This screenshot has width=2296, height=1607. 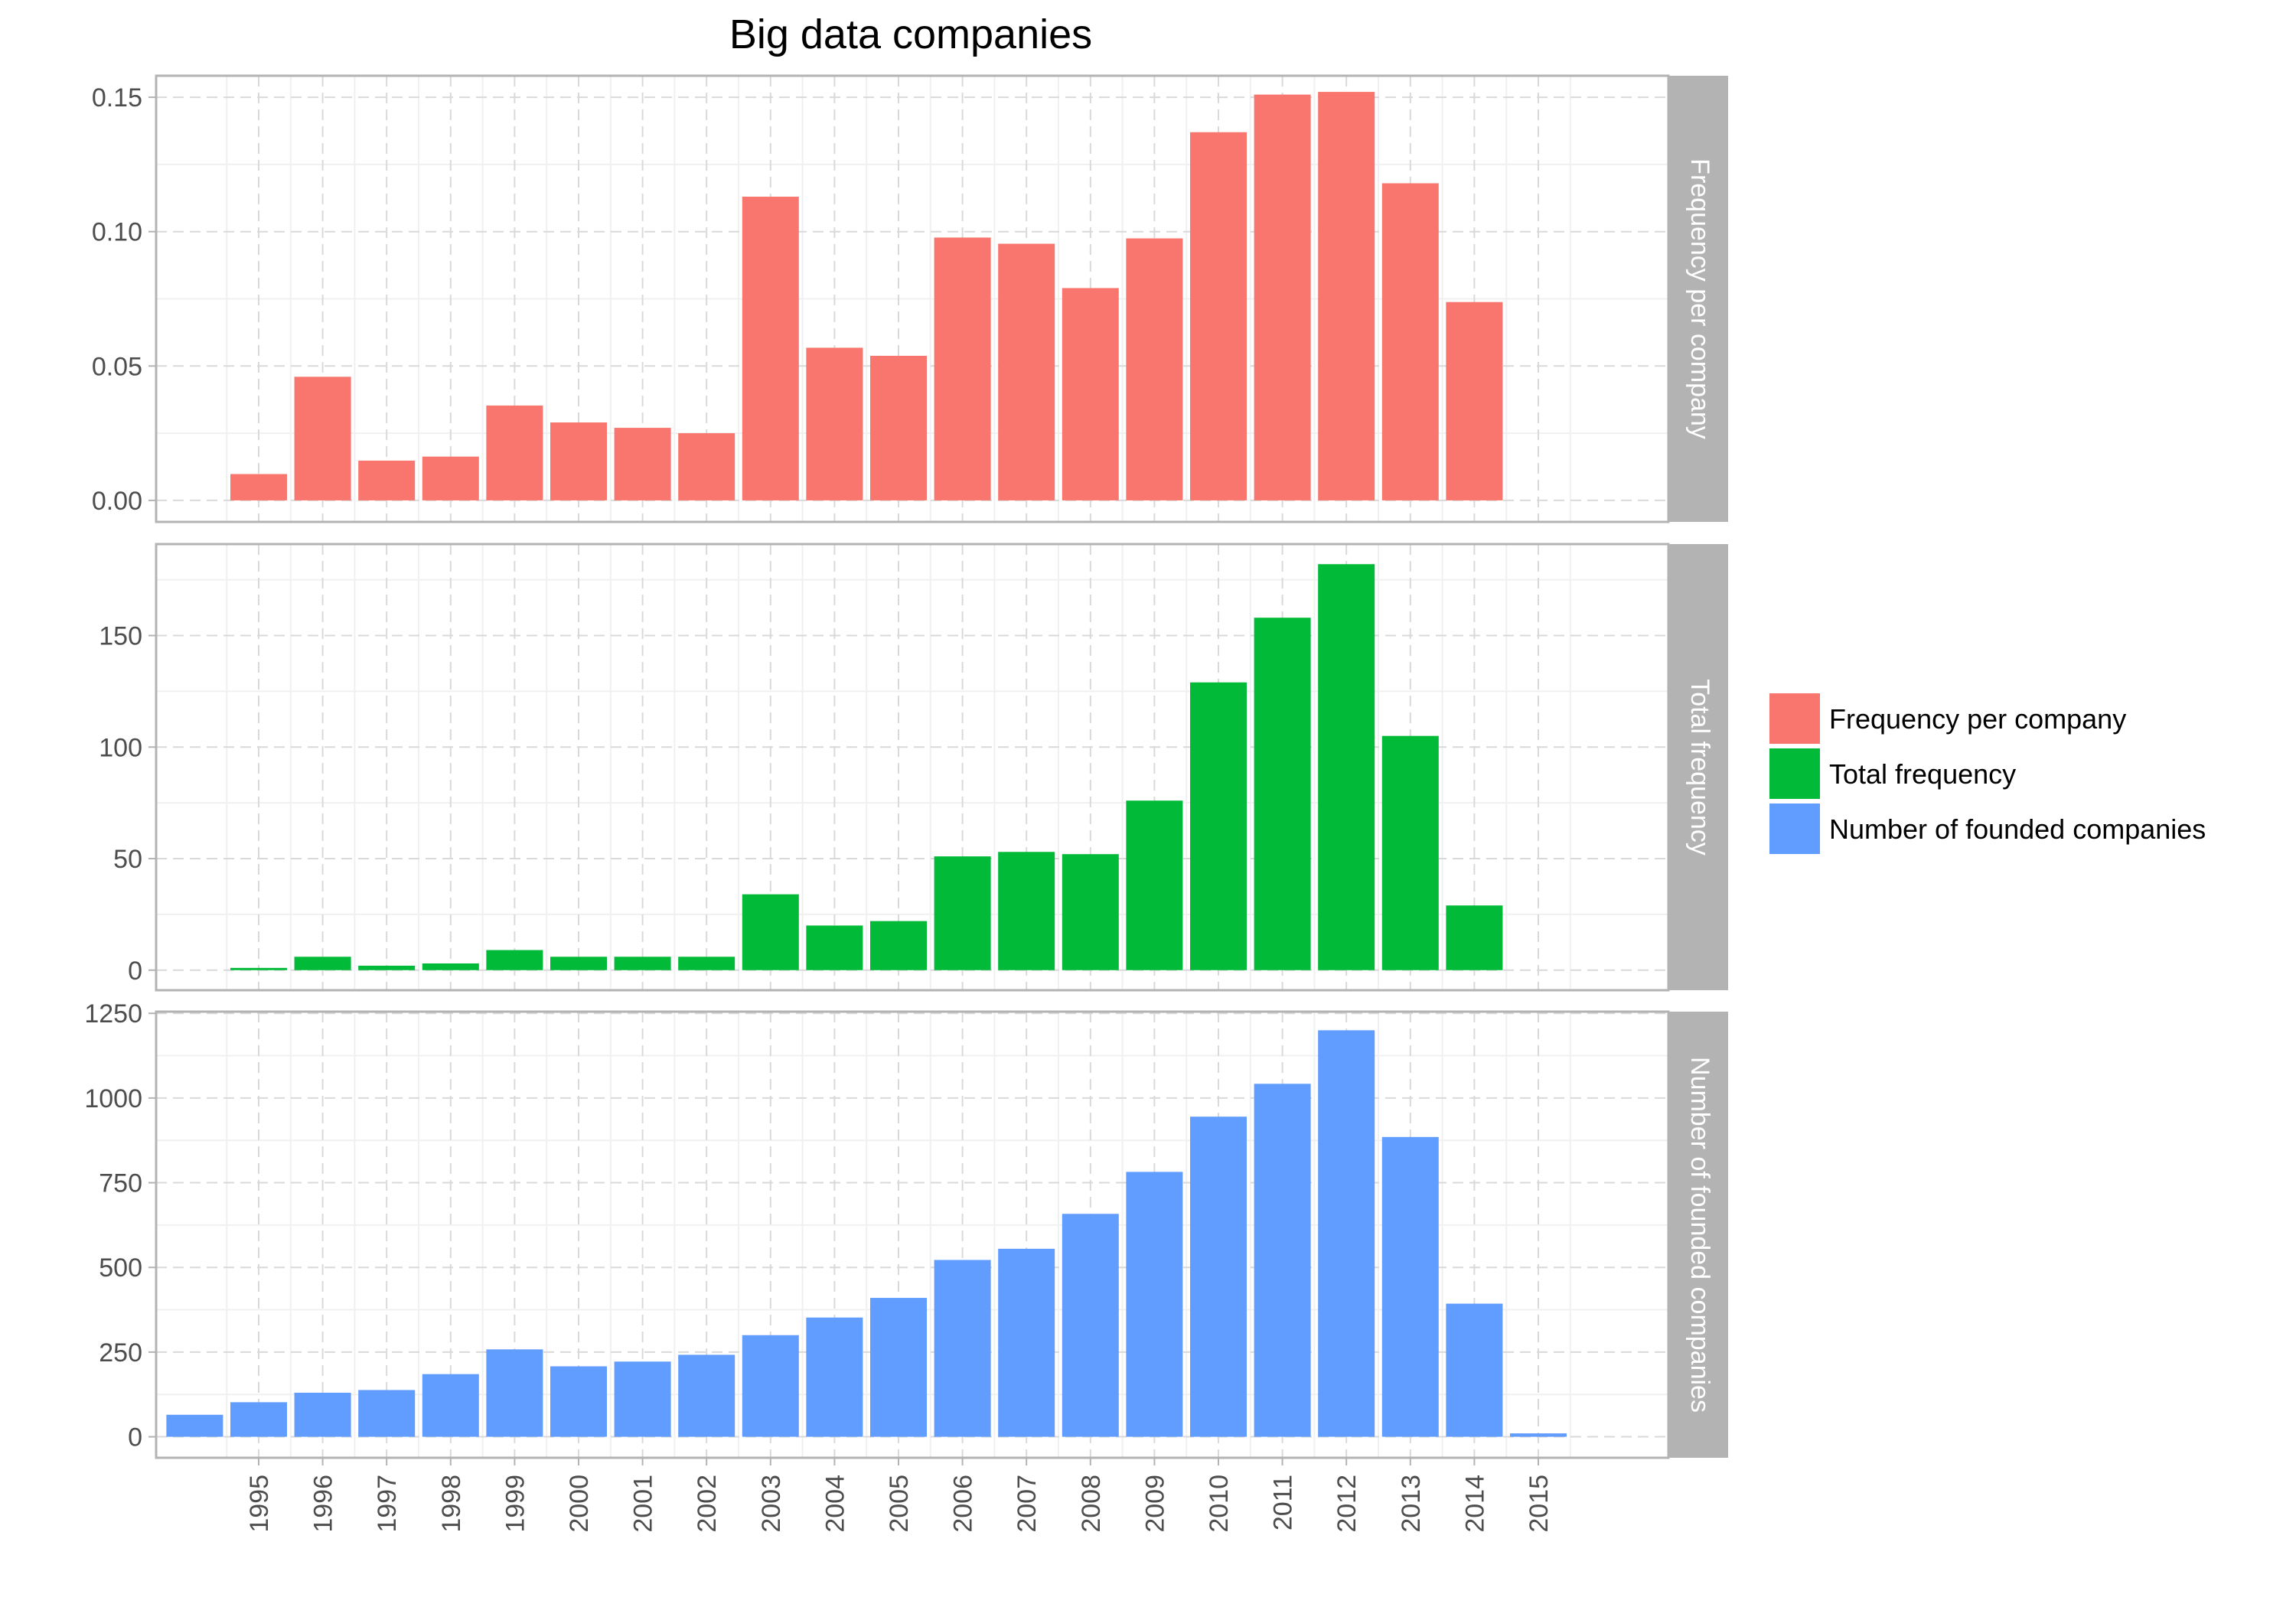 What do you see at coordinates (1539, 1504) in the screenshot?
I see `x-tick-label: 2015` at bounding box center [1539, 1504].